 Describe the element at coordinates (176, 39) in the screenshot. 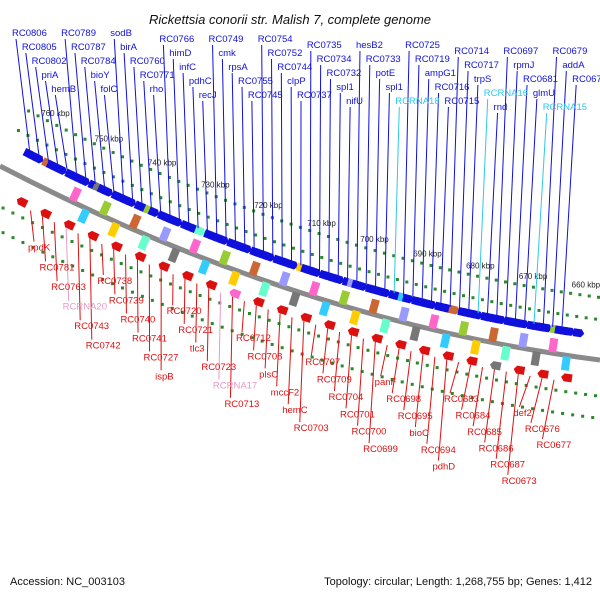

I see `forward-gene-label: RC0766` at that location.